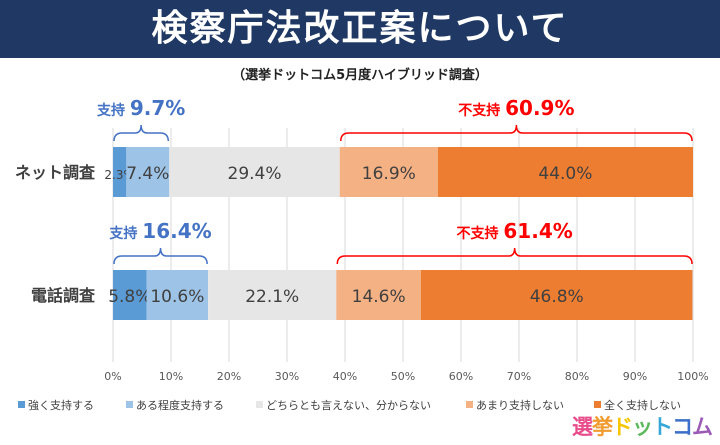  I want to click on data-label: 5.8%, so click(129, 297).